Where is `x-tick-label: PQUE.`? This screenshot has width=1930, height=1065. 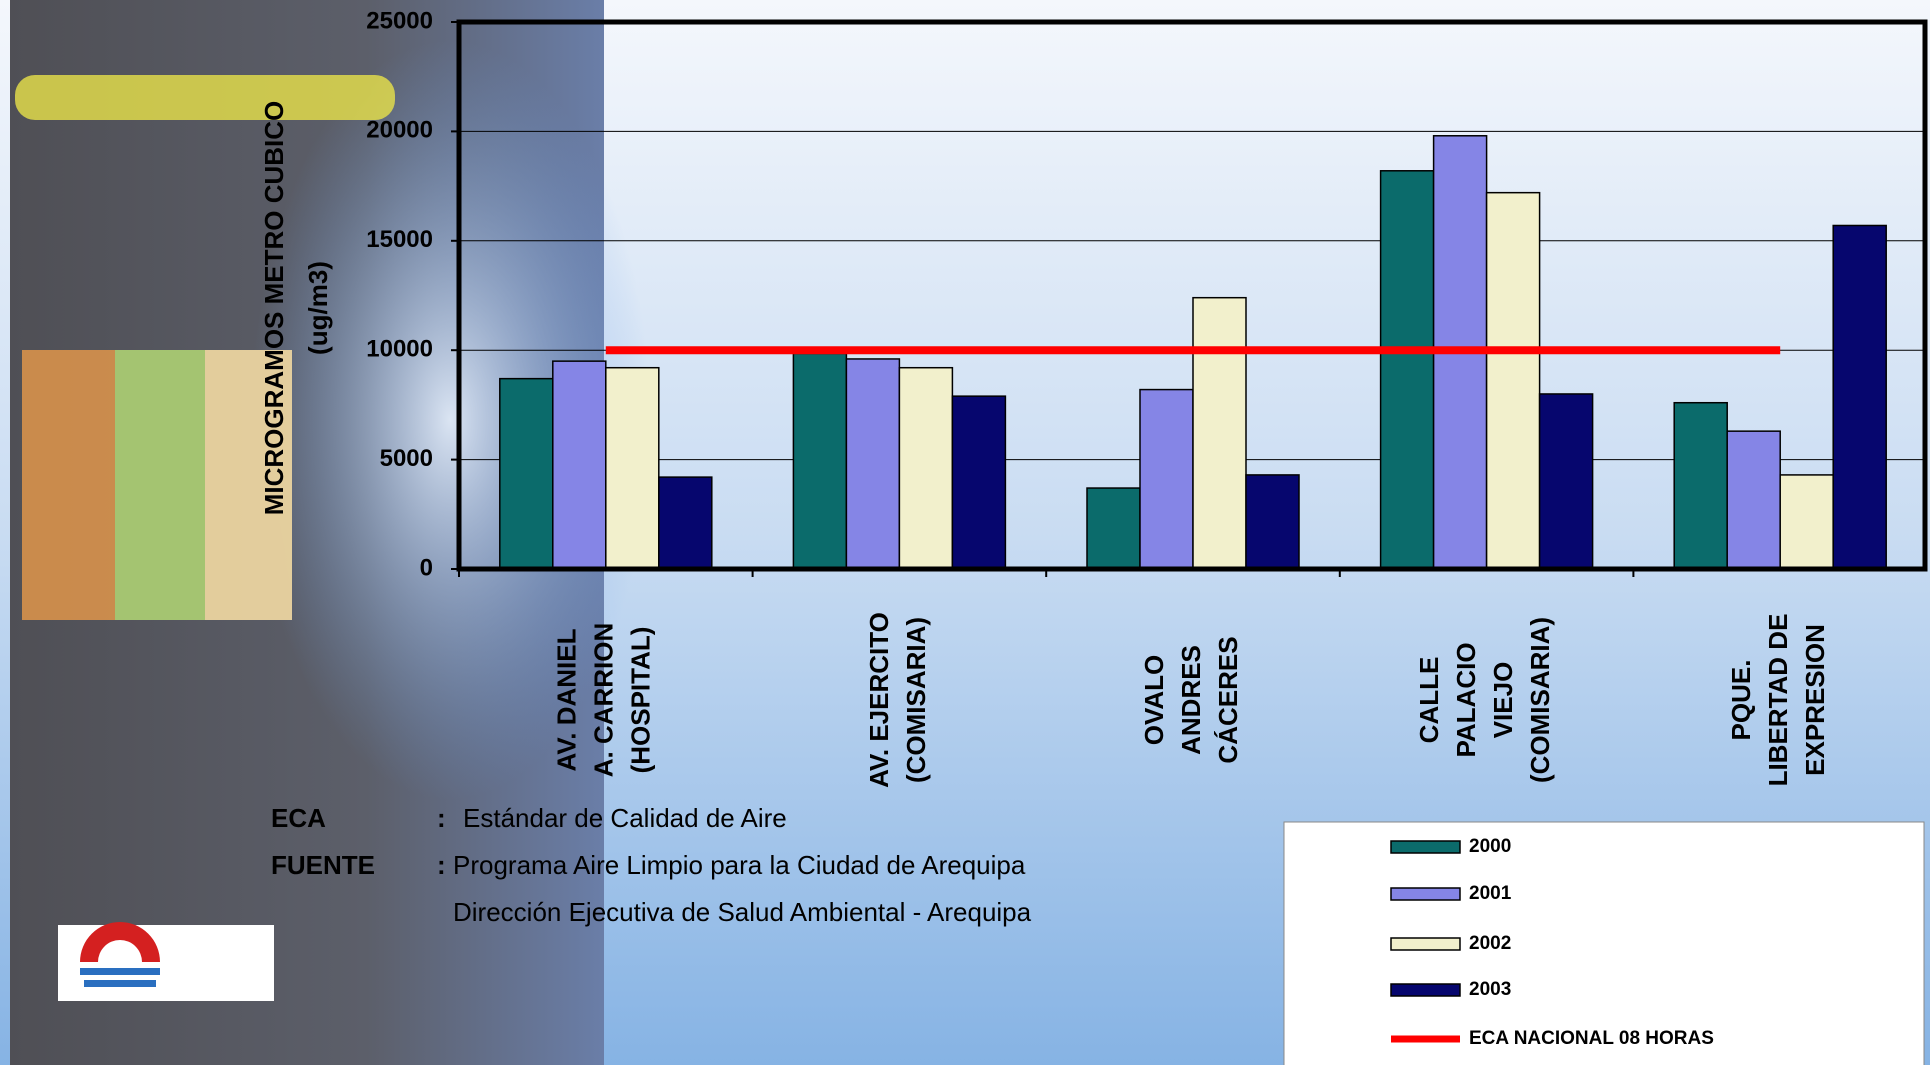 x-tick-label: PQUE. is located at coordinates (1741, 700).